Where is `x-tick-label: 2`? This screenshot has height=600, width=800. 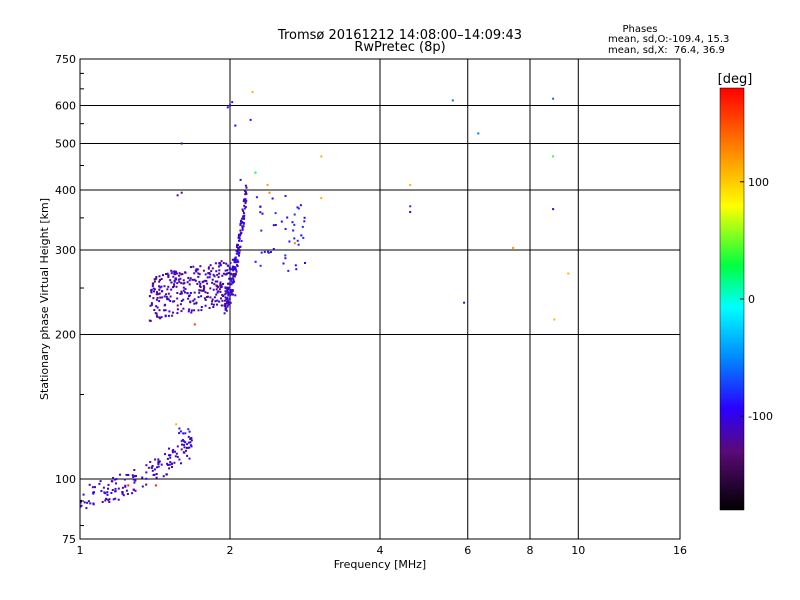
x-tick-label: 2 is located at coordinates (230, 550).